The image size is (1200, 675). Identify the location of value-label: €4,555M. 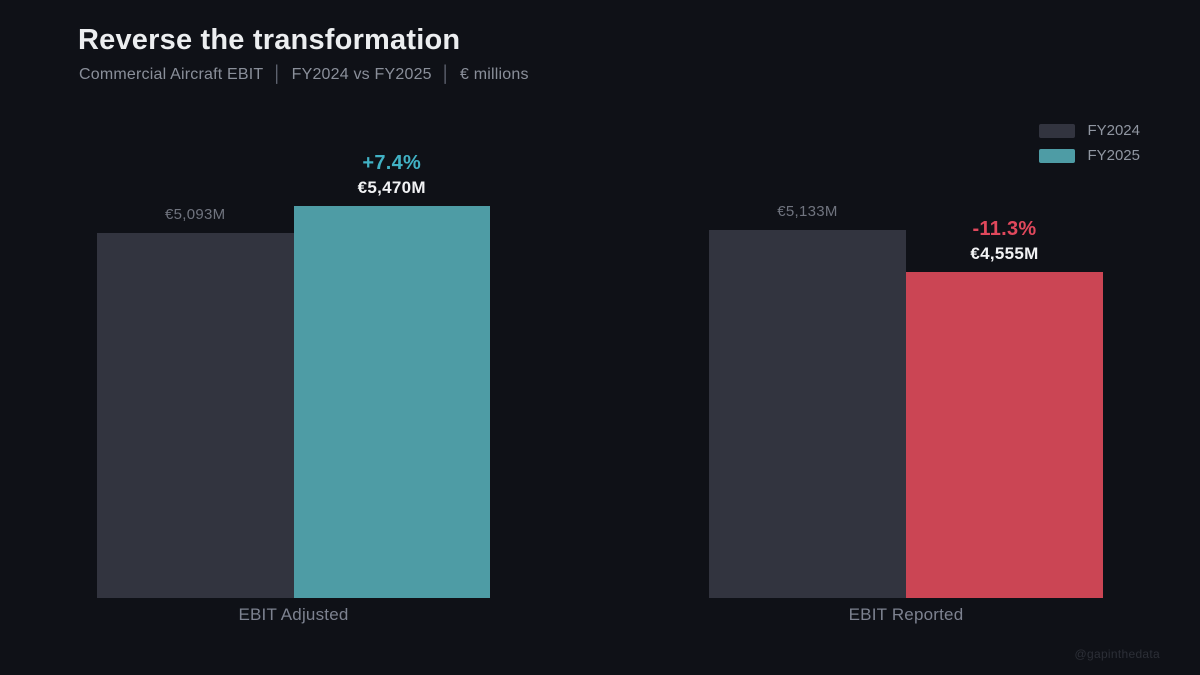
(1004, 253).